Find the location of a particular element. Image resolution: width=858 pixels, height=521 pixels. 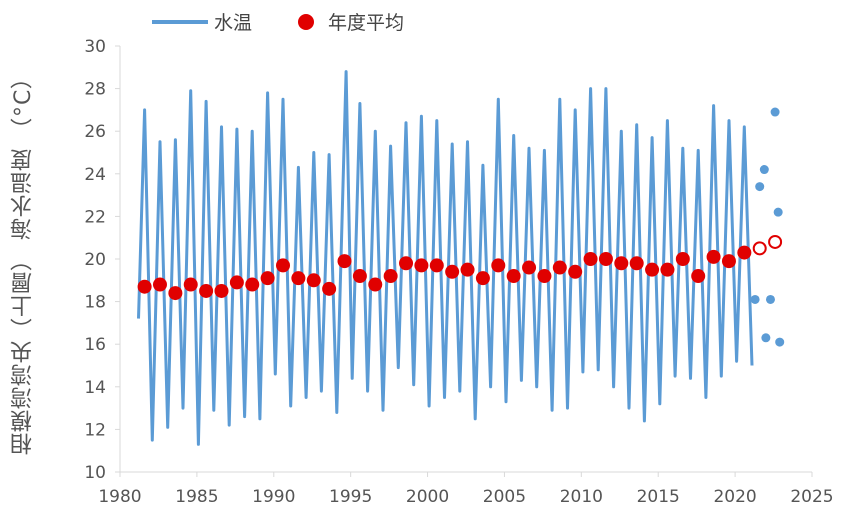

x-tick-label: 1980 is located at coordinates (119, 497).